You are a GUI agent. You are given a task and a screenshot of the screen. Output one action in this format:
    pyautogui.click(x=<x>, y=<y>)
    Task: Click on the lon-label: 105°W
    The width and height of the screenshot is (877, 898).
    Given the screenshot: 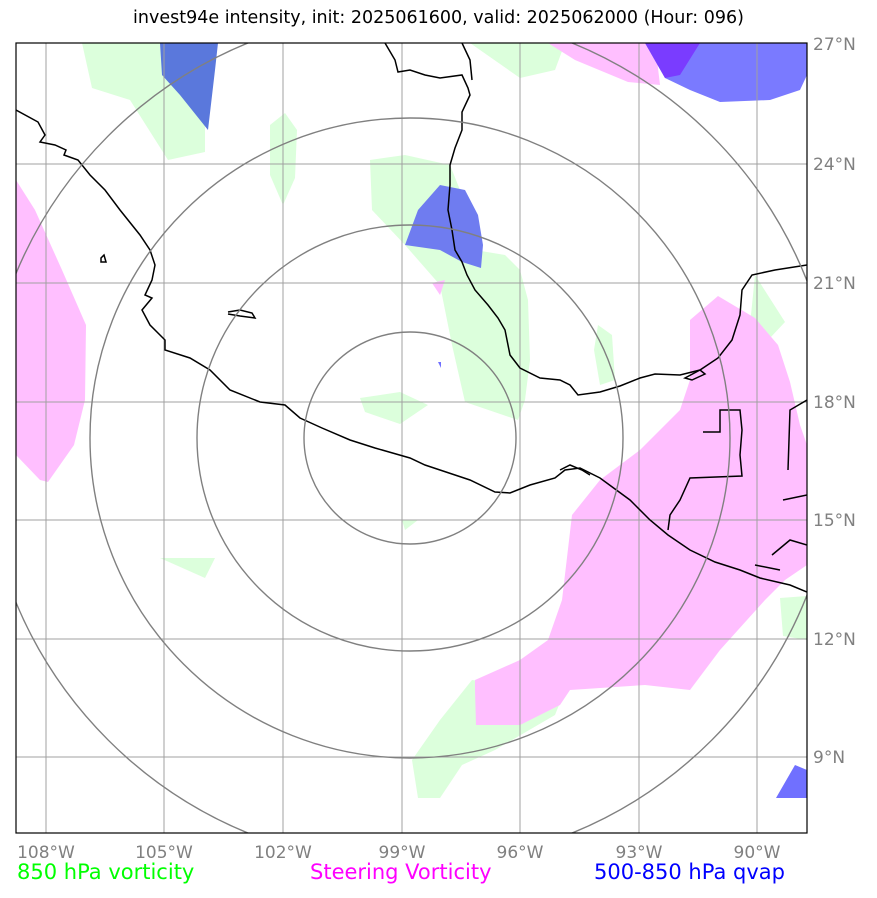 What is the action you would take?
    pyautogui.click(x=164, y=853)
    